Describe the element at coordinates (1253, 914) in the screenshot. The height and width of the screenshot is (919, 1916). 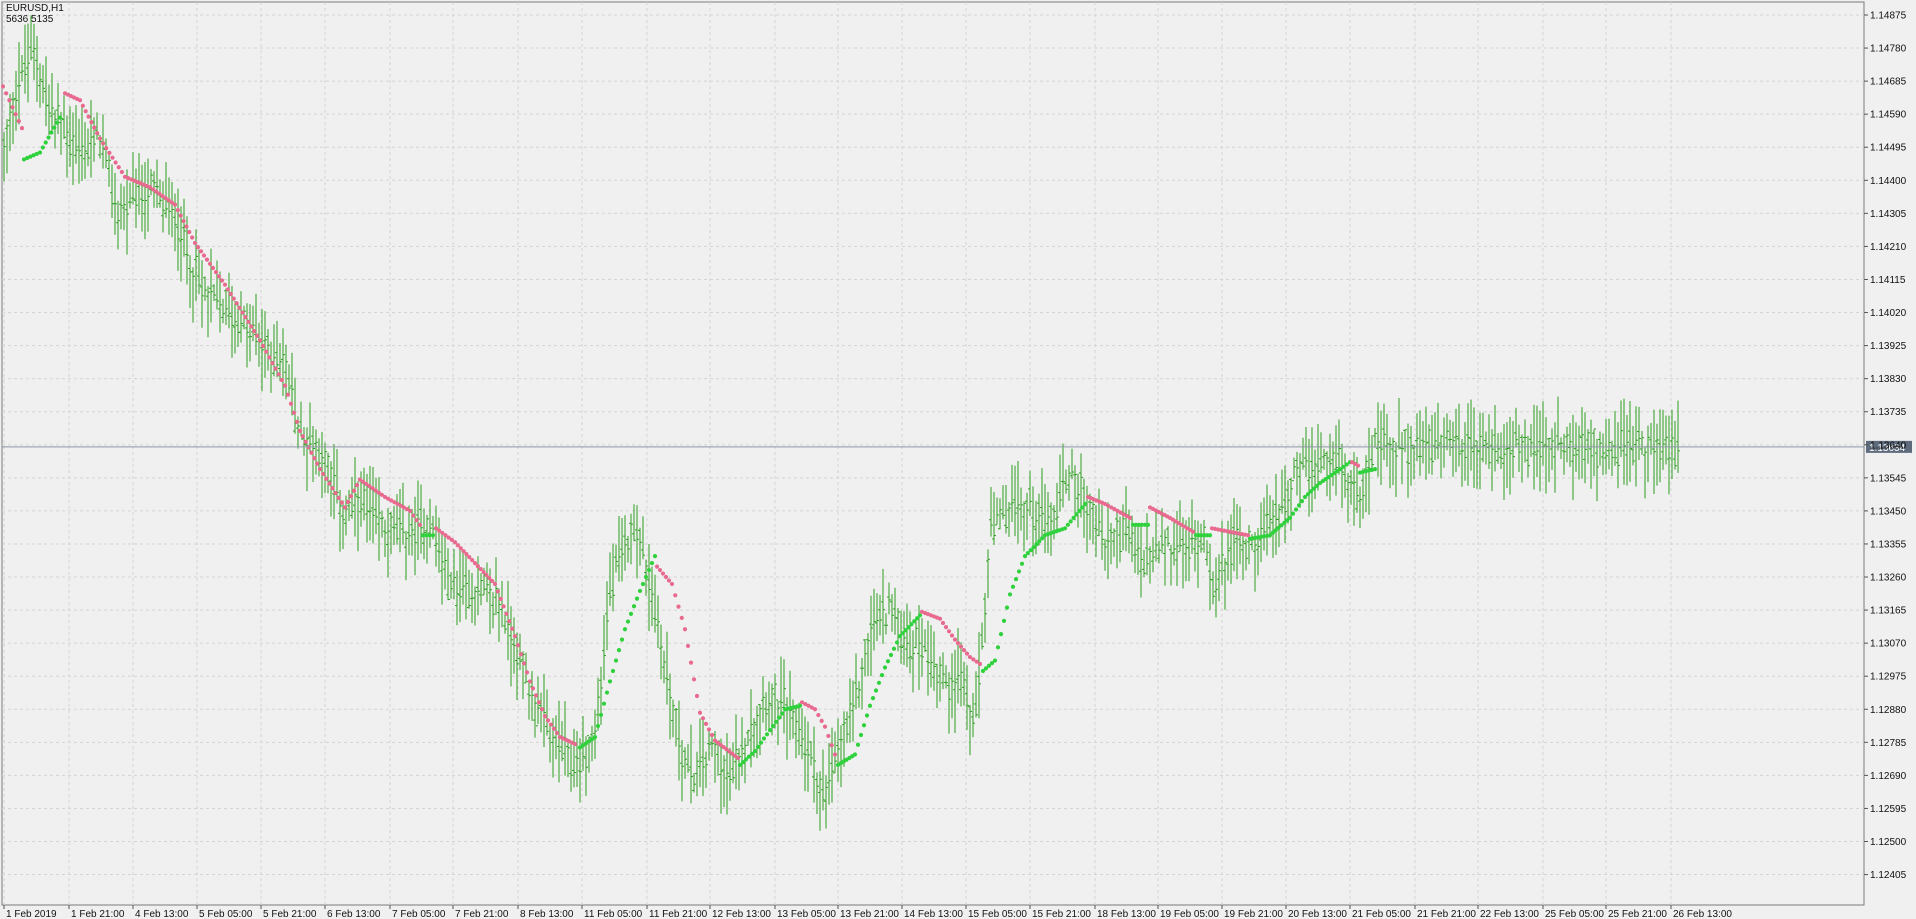
I see `x-tick-label: 19 Feb 21:00` at that location.